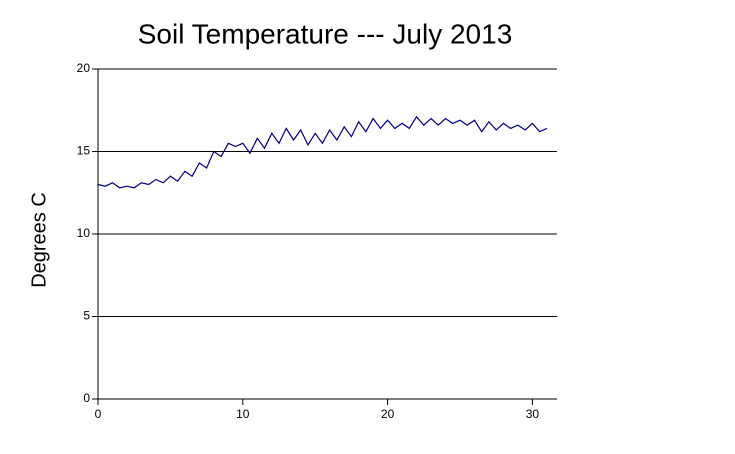 The width and height of the screenshot is (735, 454). I want to click on y-tick-label: 10, so click(84, 233).